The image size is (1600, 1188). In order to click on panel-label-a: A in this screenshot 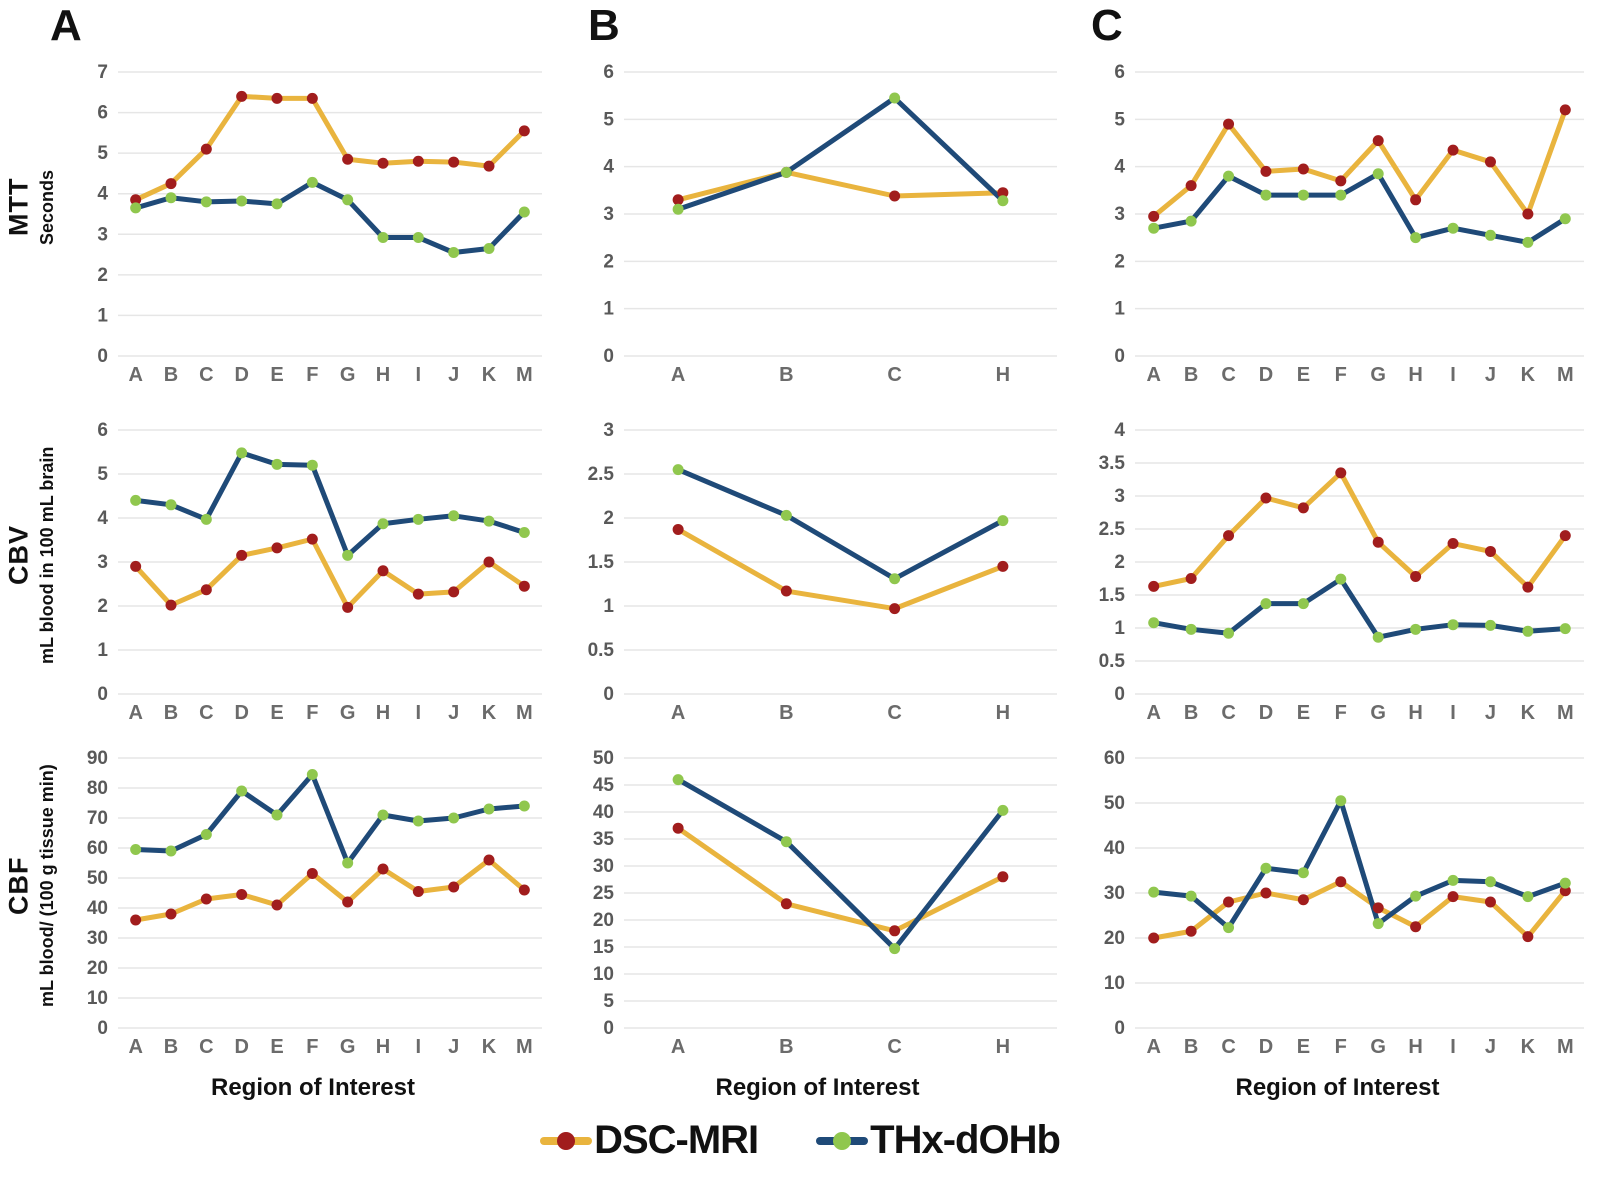, I will do `click(66, 25)`.